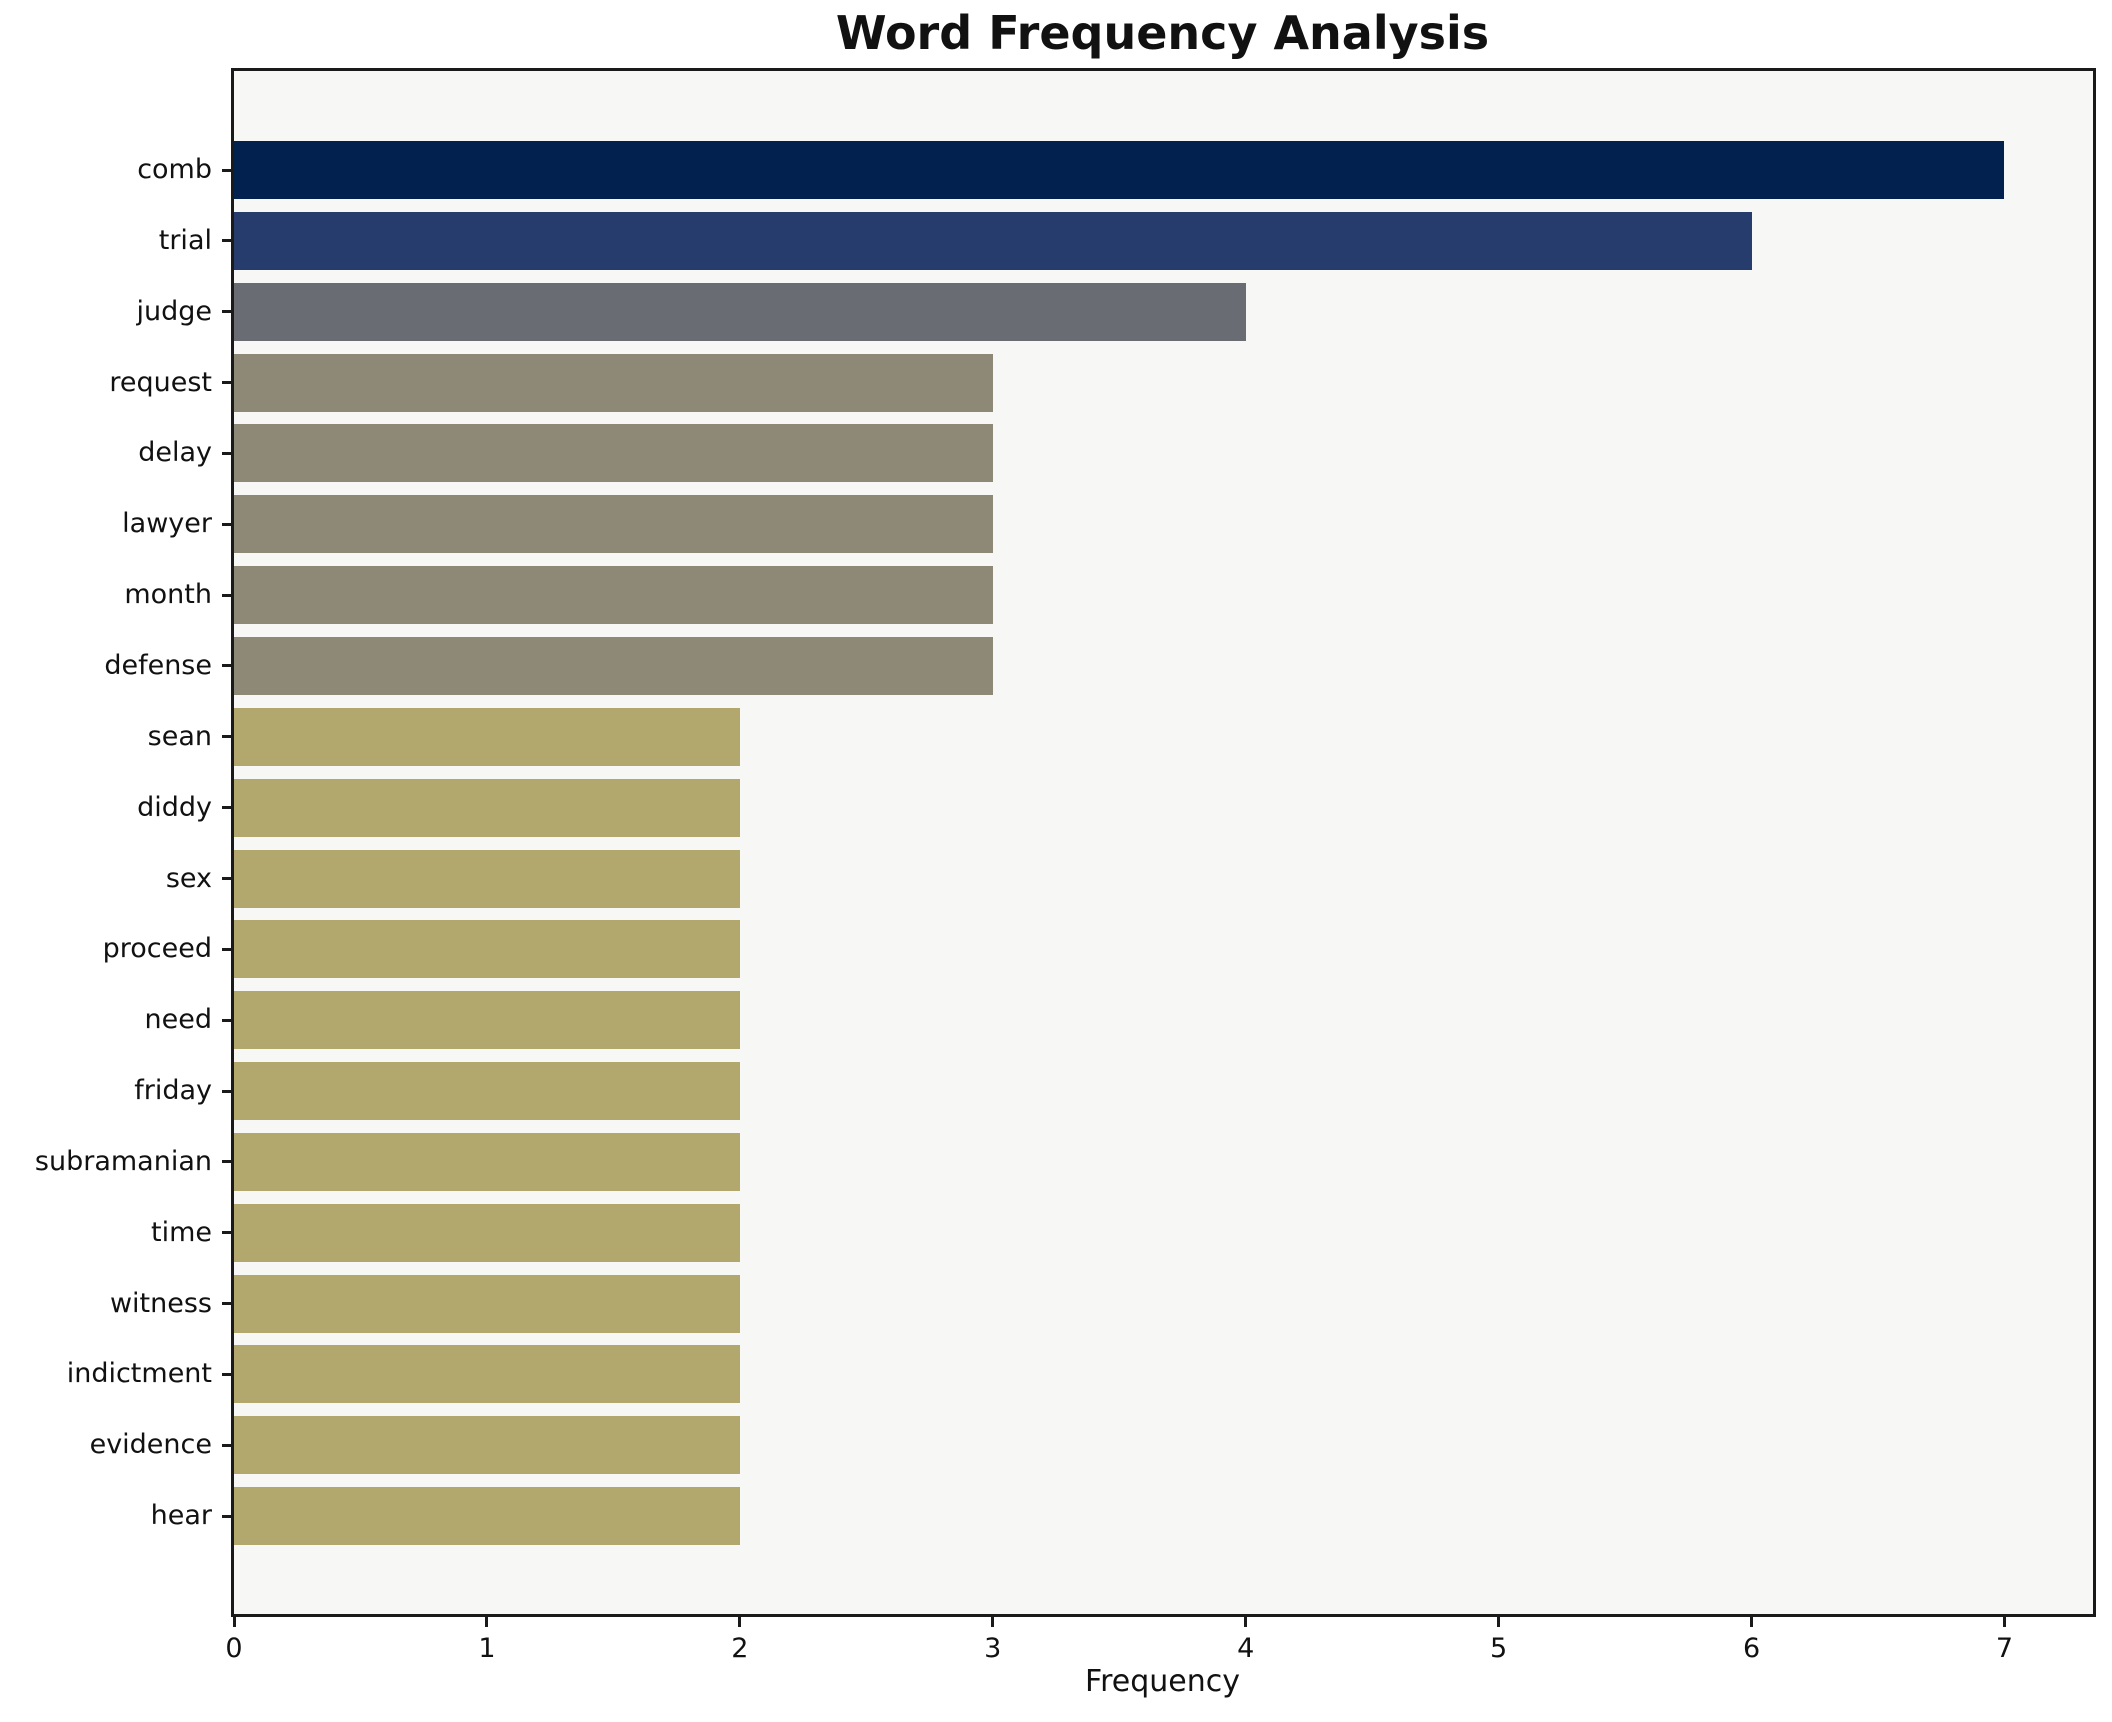  I want to click on y-tick-label: proceed, so click(157, 949).